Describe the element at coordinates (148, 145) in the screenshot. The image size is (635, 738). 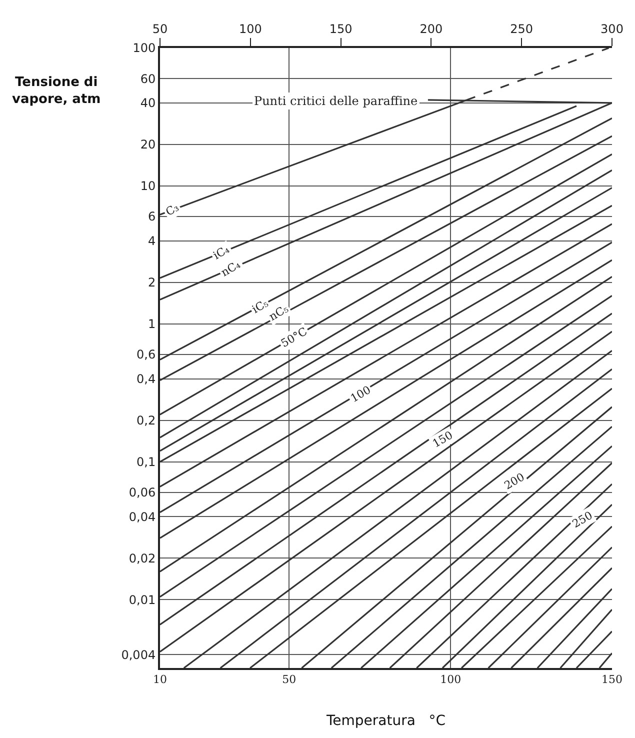
I see `y-tick-label: 20` at that location.